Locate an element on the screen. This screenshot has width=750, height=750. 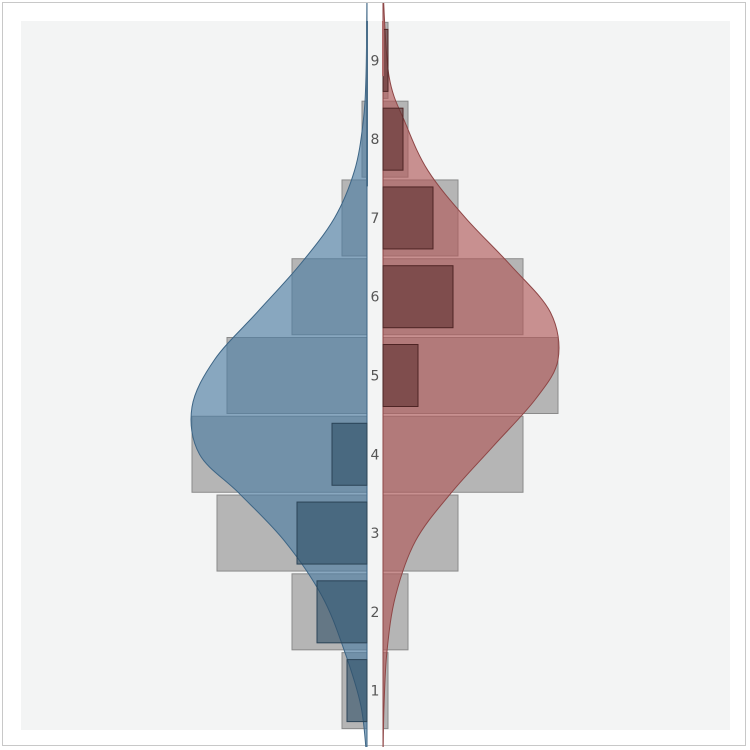
tick-labels: 1 2 3 4 5 6 7 8 9 is located at coordinates (375, 376).